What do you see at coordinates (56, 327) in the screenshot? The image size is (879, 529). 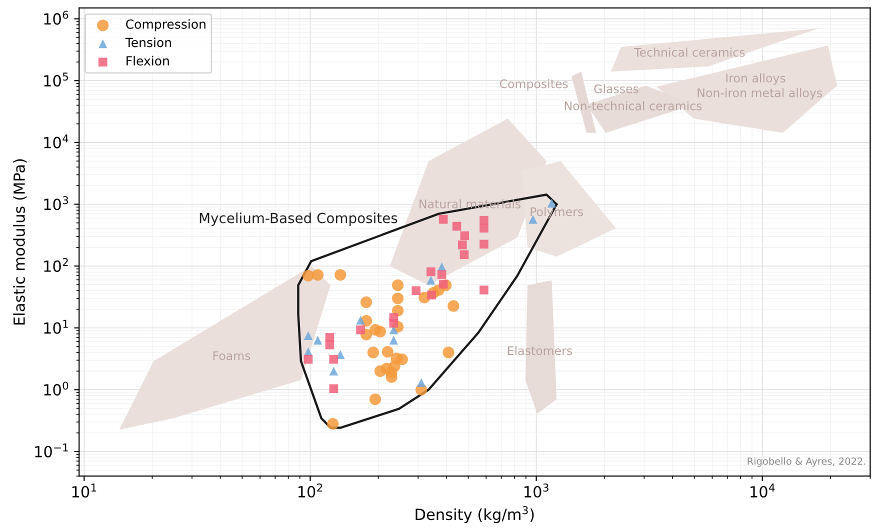 I see `y-tick-label: 10$^{1}$` at bounding box center [56, 327].